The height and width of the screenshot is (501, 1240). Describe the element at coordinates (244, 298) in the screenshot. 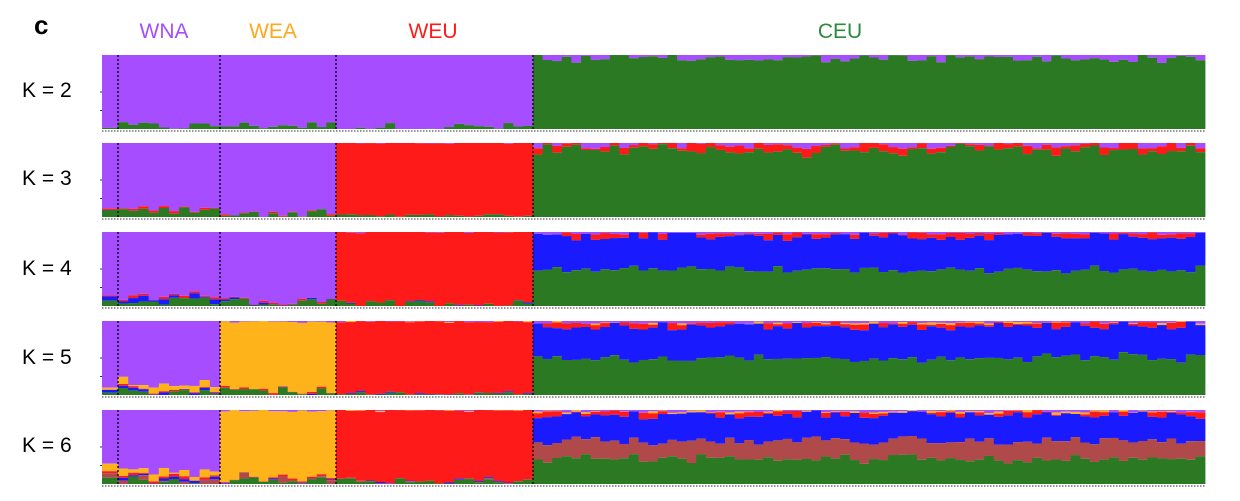

I see `bar-wea-red` at that location.